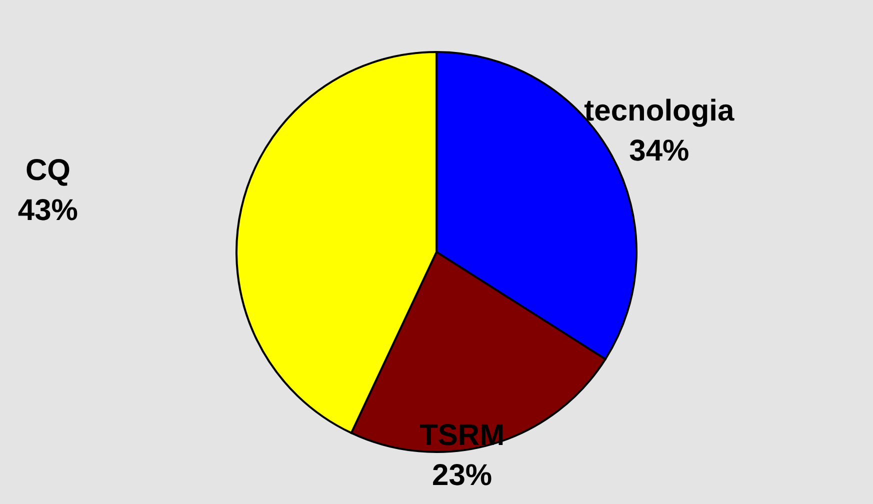  I want to click on slice-label: tecnologia, so click(659, 111).